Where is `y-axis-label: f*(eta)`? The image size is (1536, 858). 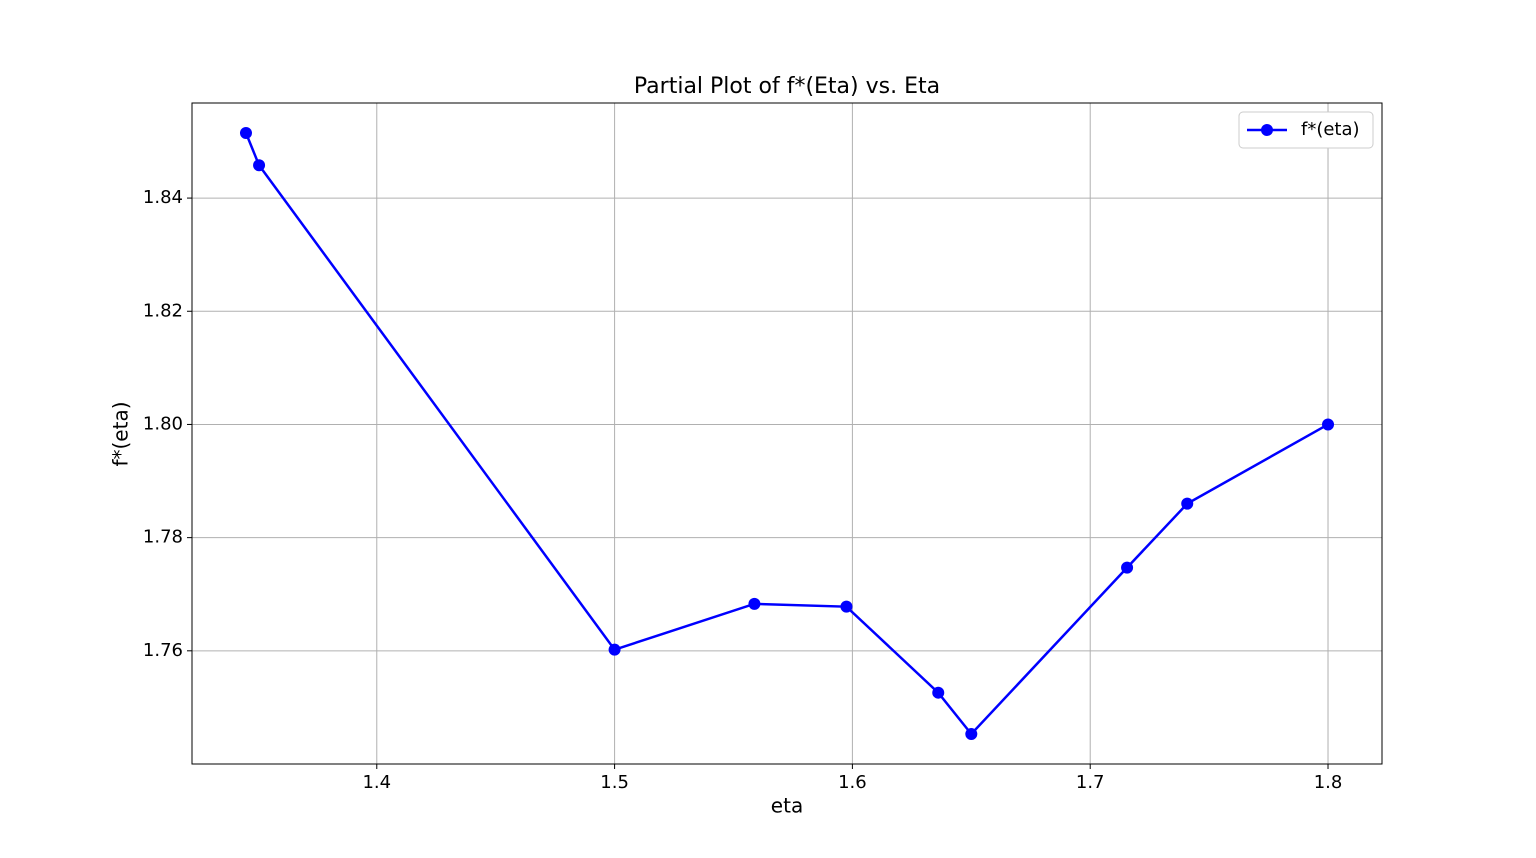 y-axis-label: f*(eta) is located at coordinates (121, 433).